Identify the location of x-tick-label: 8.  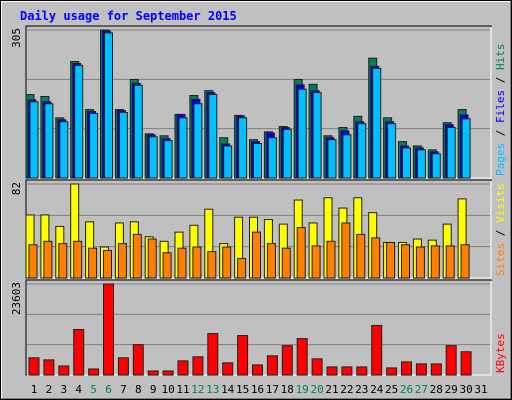
(138, 389).